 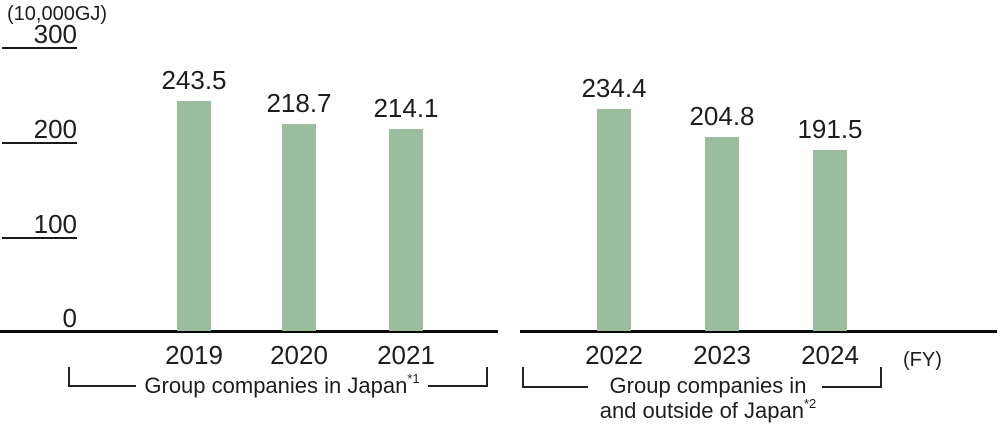 I want to click on bar-value-label-2023: 204.8, so click(x=722, y=116).